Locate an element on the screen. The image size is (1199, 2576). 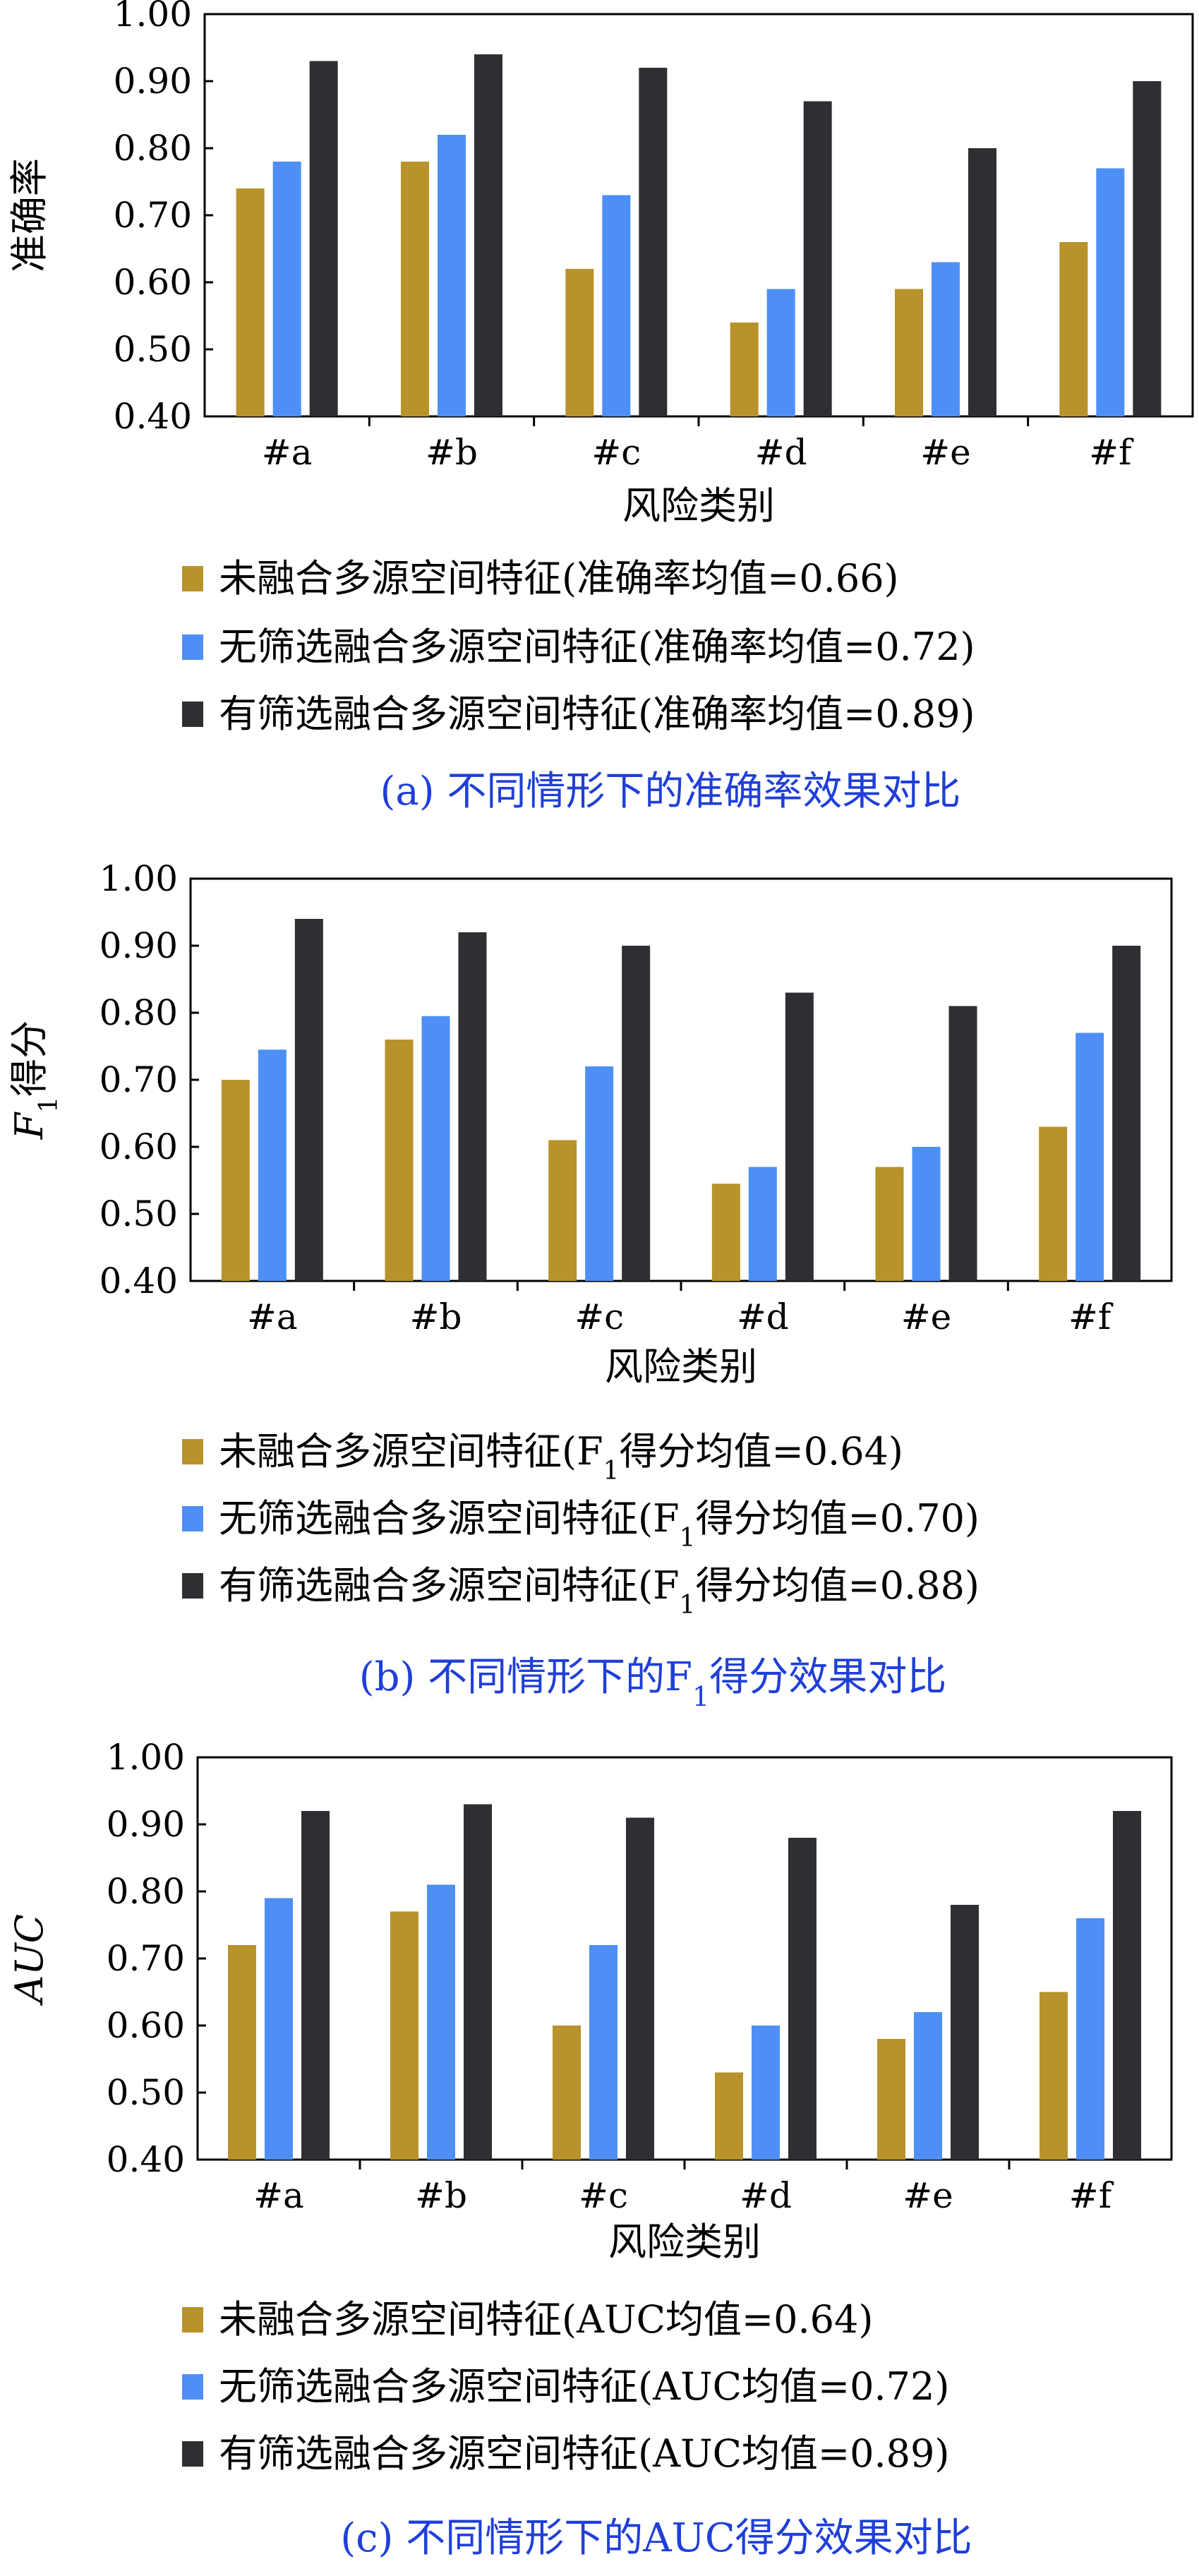
legend-label-1: 未融合多源空间特征(AUC均值=0.64) is located at coordinates (546, 2319).